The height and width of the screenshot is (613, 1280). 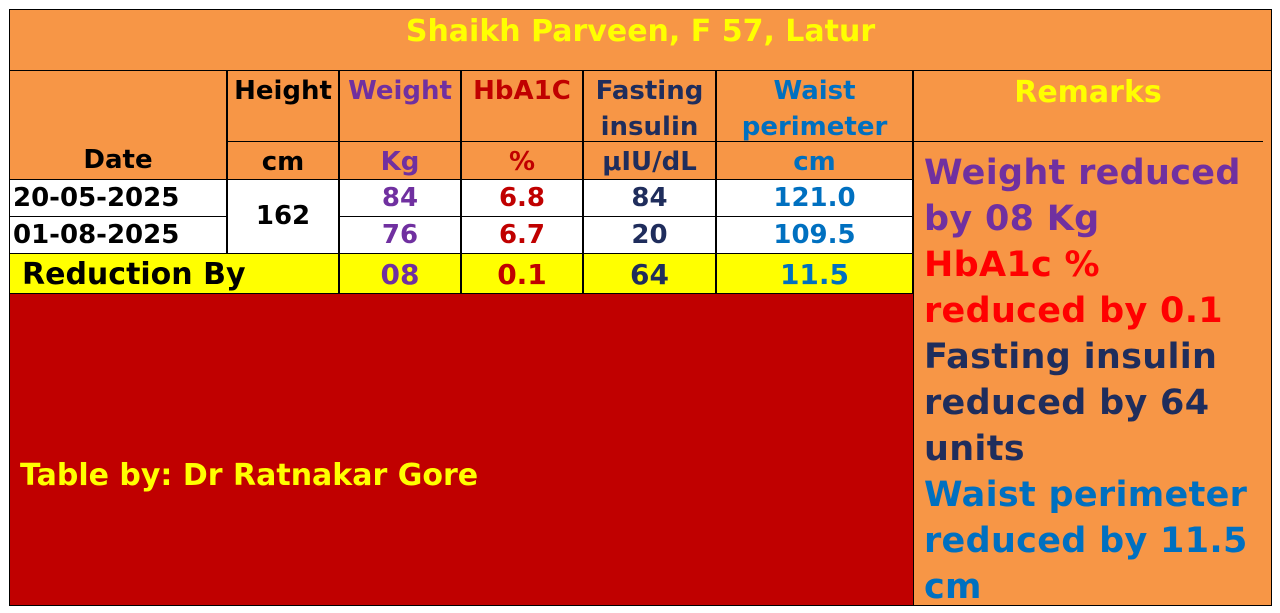 I want to click on unit-cell: %, so click(x=522, y=160).